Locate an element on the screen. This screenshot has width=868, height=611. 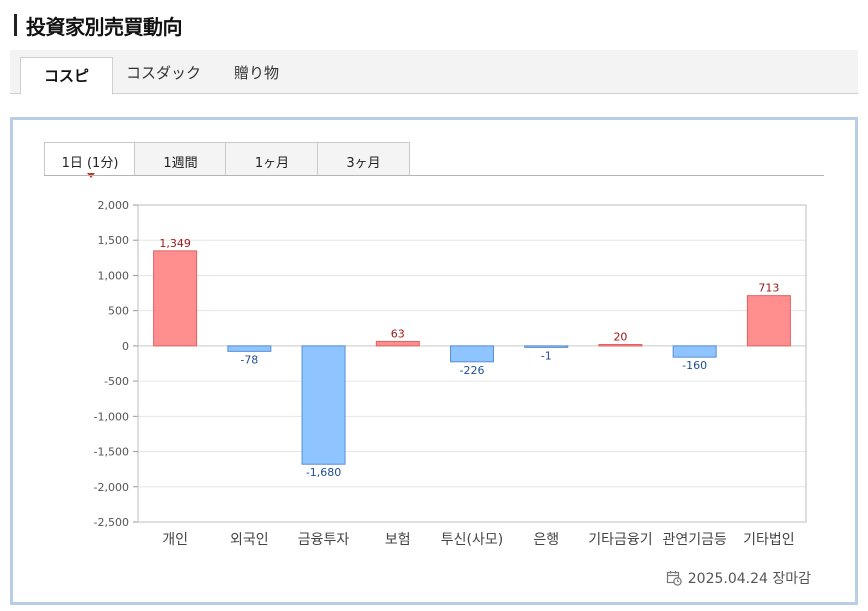
x-axis: 개인 외국인 금융투자 보험 투신(사모) 은행 기타금융기 관연기금등 기타법인 is located at coordinates (478, 540).